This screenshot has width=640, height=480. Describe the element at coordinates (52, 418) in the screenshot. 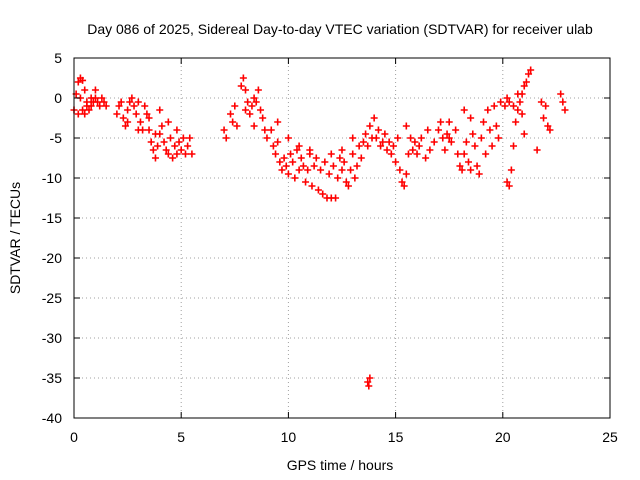

I see `y-tick-label: -40` at that location.